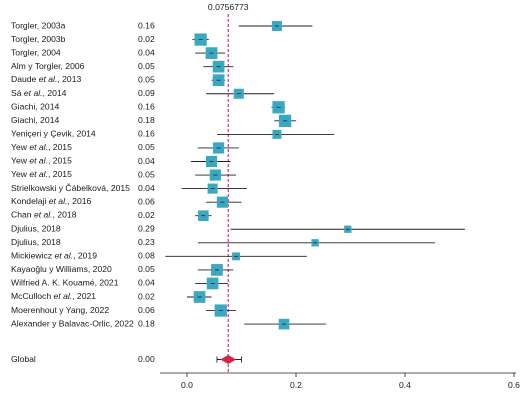 The width and height of the screenshot is (523, 405). Describe the element at coordinates (296, 385) in the screenshot. I see `x-tick-label: 0.2` at that location.